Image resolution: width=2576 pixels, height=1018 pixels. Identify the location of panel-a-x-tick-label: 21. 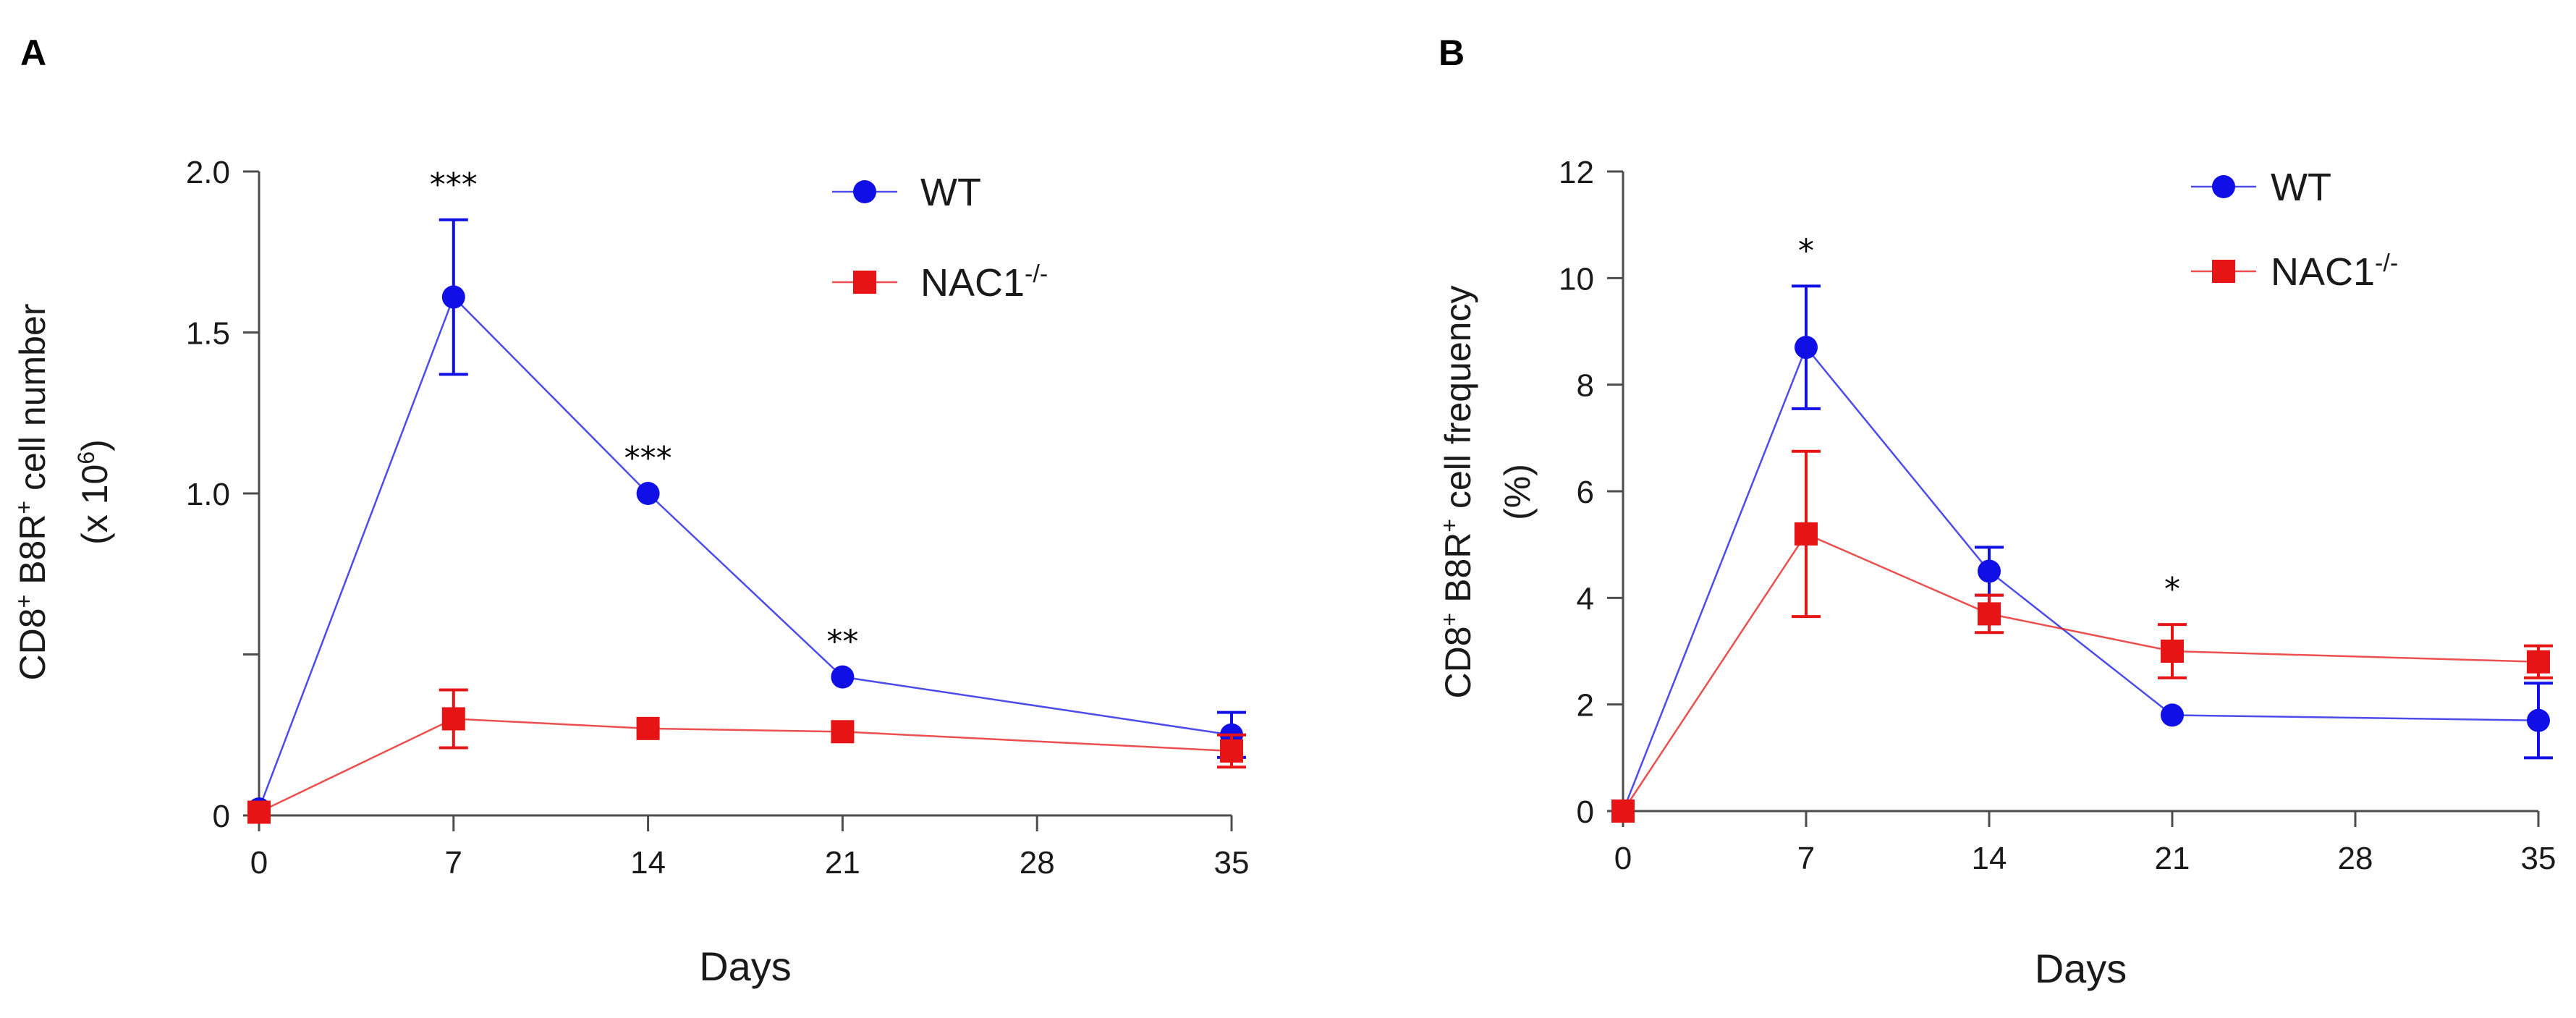
(843, 863).